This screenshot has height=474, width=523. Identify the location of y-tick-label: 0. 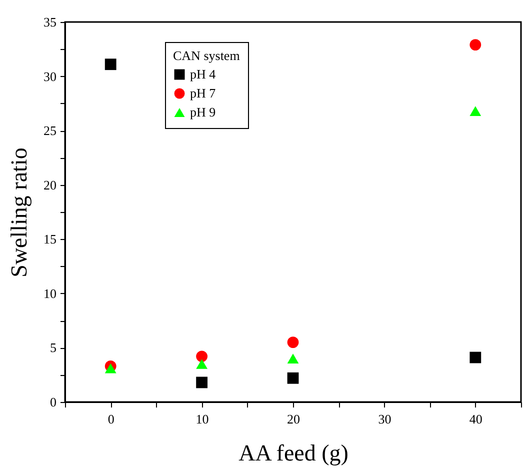
(53, 402).